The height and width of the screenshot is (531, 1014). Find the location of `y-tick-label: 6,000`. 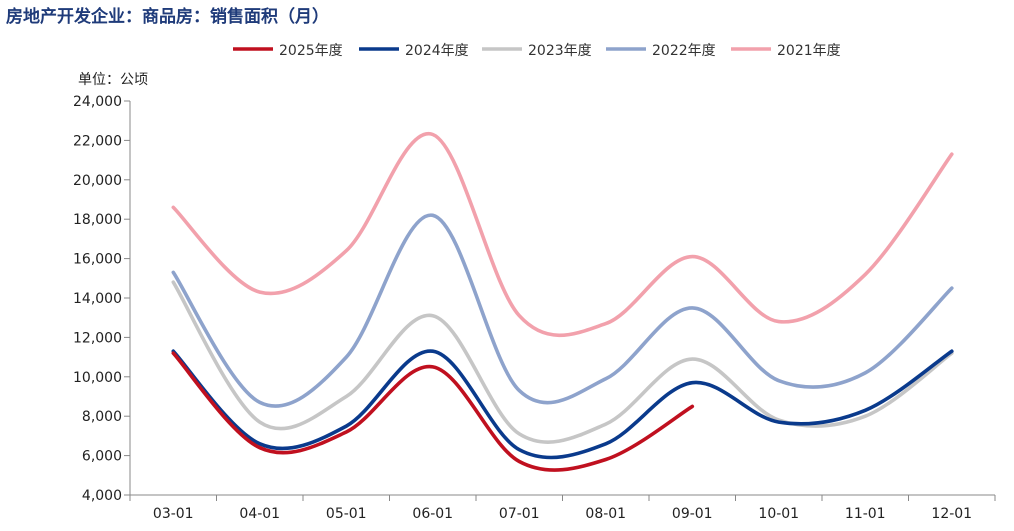

y-tick-label: 6,000 is located at coordinates (102, 457).